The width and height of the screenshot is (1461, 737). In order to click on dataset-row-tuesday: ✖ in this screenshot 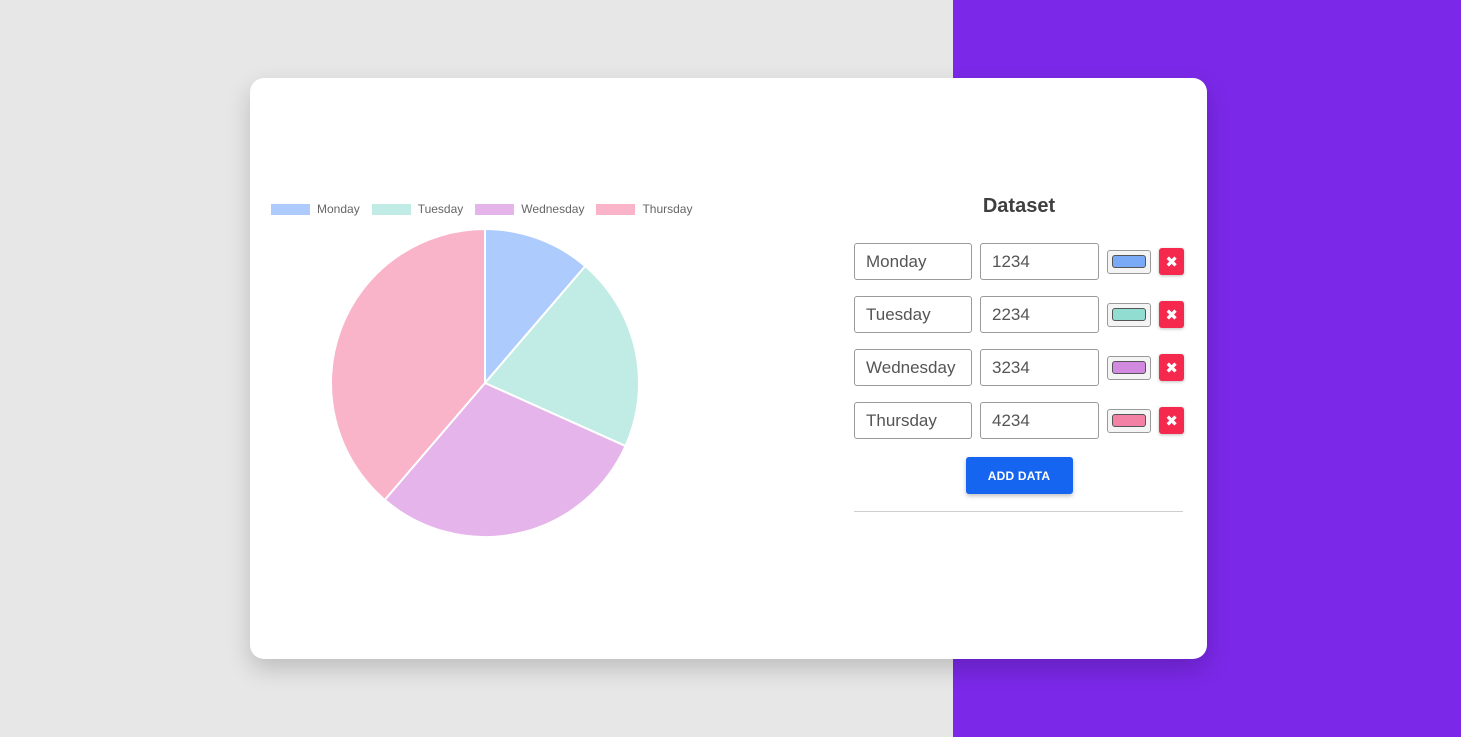, I will do `click(1019, 314)`.